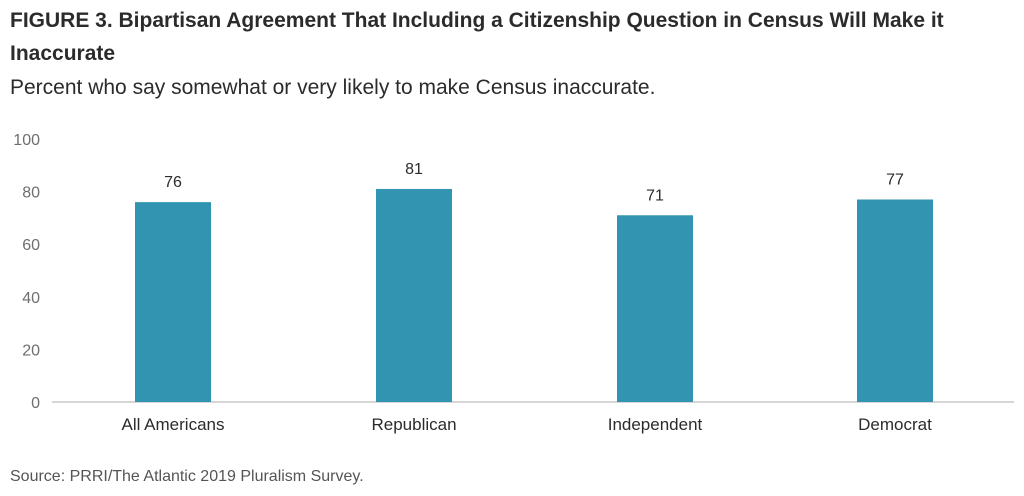  Describe the element at coordinates (413, 424) in the screenshot. I see `x-category-label: Republican` at that location.